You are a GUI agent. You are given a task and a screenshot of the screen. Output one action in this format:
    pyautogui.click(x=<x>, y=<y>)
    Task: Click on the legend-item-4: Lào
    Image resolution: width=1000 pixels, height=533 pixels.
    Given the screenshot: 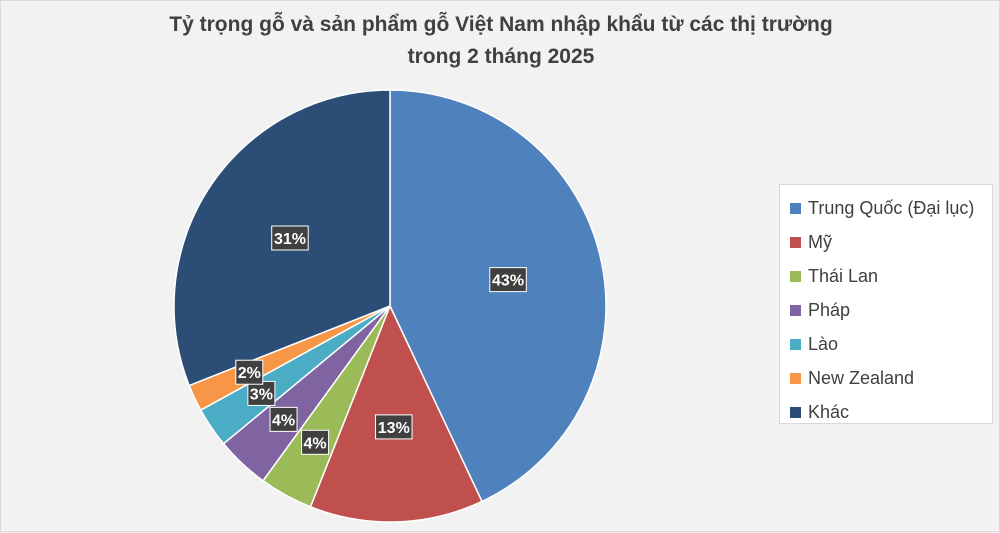 What is the action you would take?
    pyautogui.click(x=891, y=344)
    